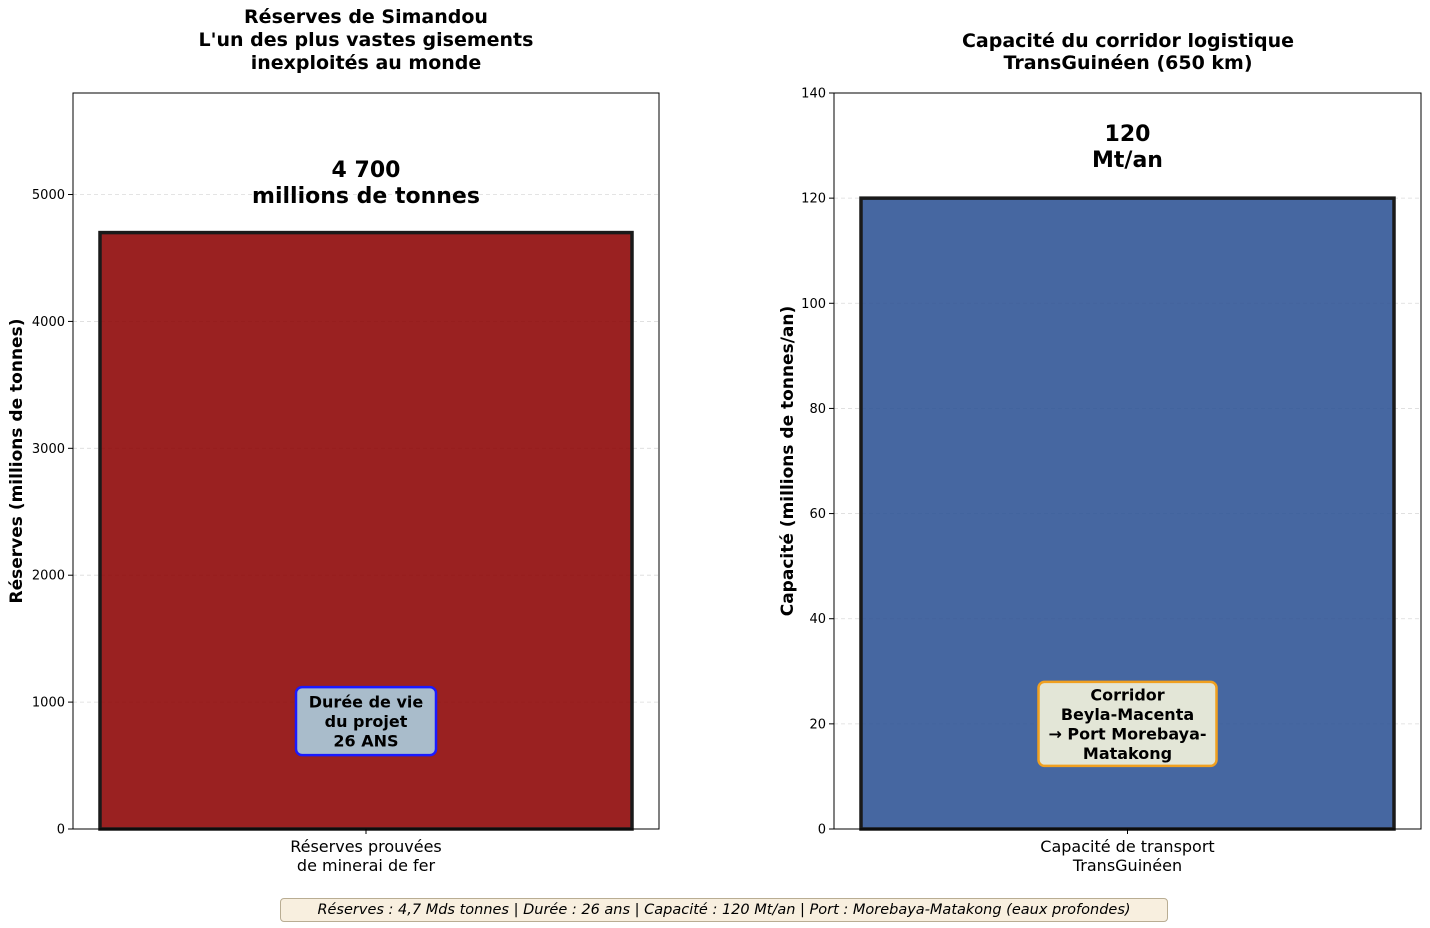  Describe the element at coordinates (366, 63) in the screenshot. I see `chart-title-line: inexploités au monde` at that location.